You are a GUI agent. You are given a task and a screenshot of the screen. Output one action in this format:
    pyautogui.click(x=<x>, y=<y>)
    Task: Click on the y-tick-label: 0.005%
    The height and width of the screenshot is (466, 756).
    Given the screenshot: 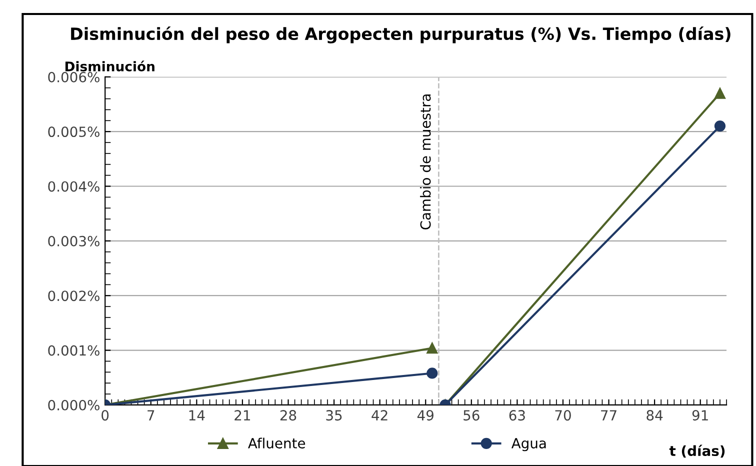 What is the action you would take?
    pyautogui.click(x=74, y=132)
    